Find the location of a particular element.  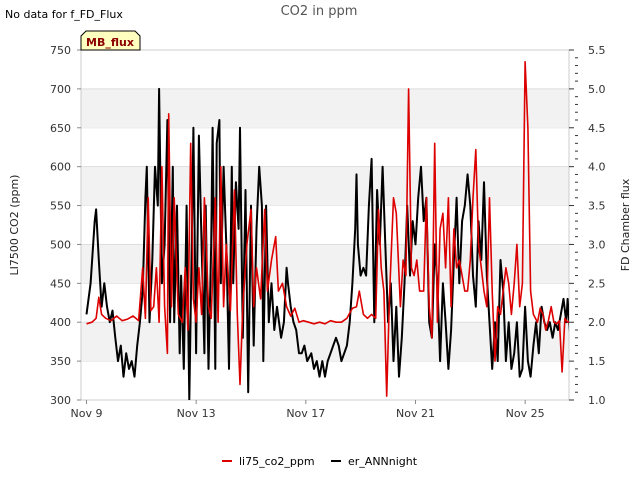

legend-label: er_ANNnight is located at coordinates (383, 461).